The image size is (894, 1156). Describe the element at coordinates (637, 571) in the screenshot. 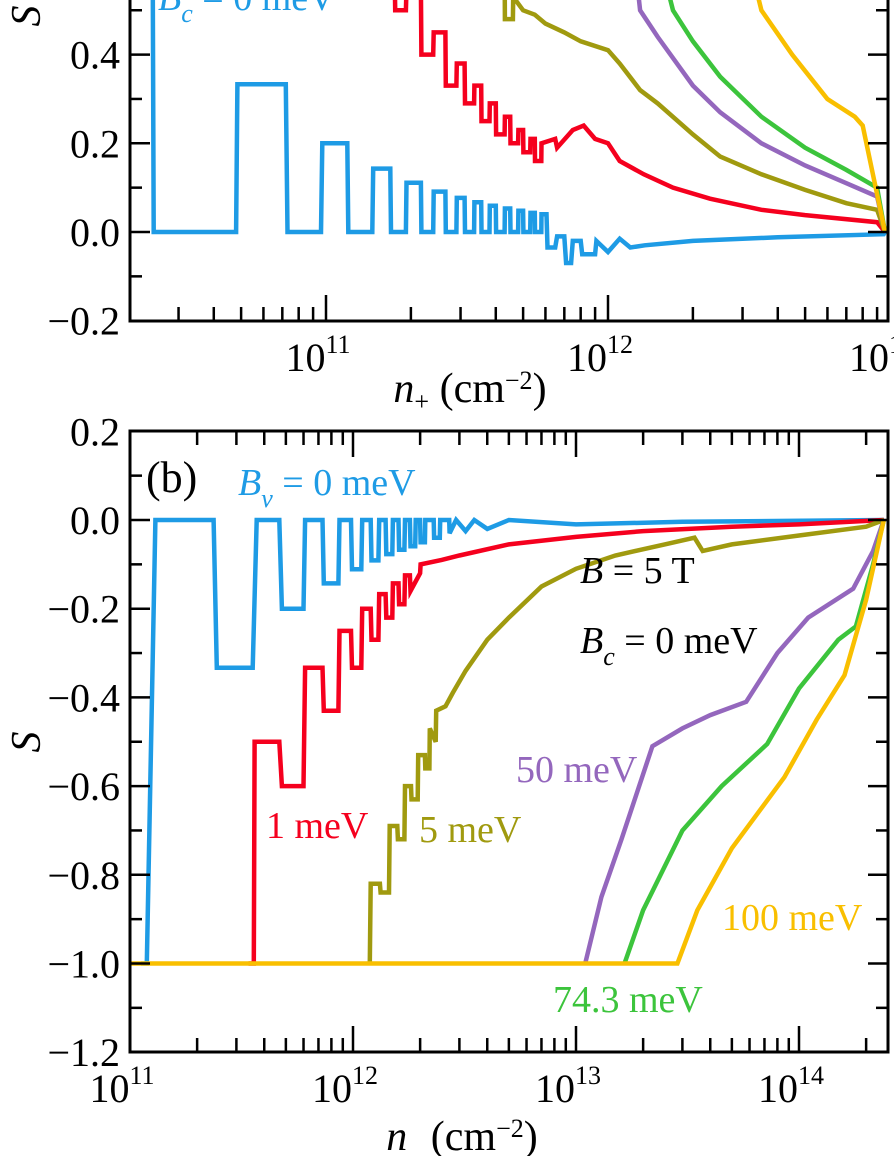

I see `annotation-field: B = 5 T` at that location.